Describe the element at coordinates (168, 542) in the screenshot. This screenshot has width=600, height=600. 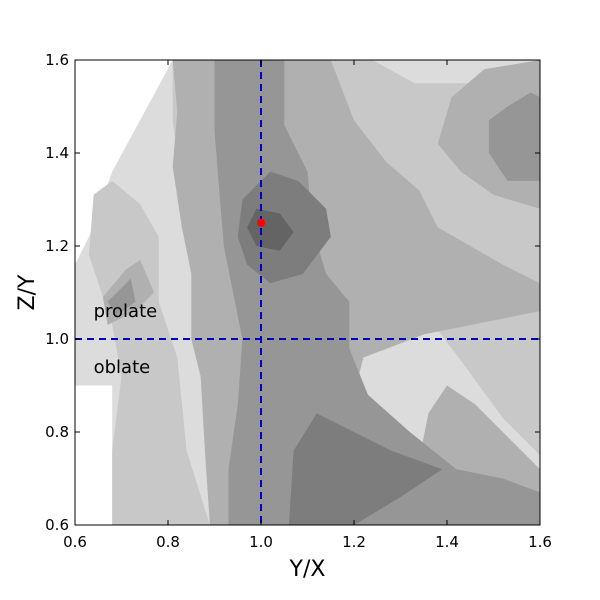
I see `x-tick-label: 0.8` at that location.